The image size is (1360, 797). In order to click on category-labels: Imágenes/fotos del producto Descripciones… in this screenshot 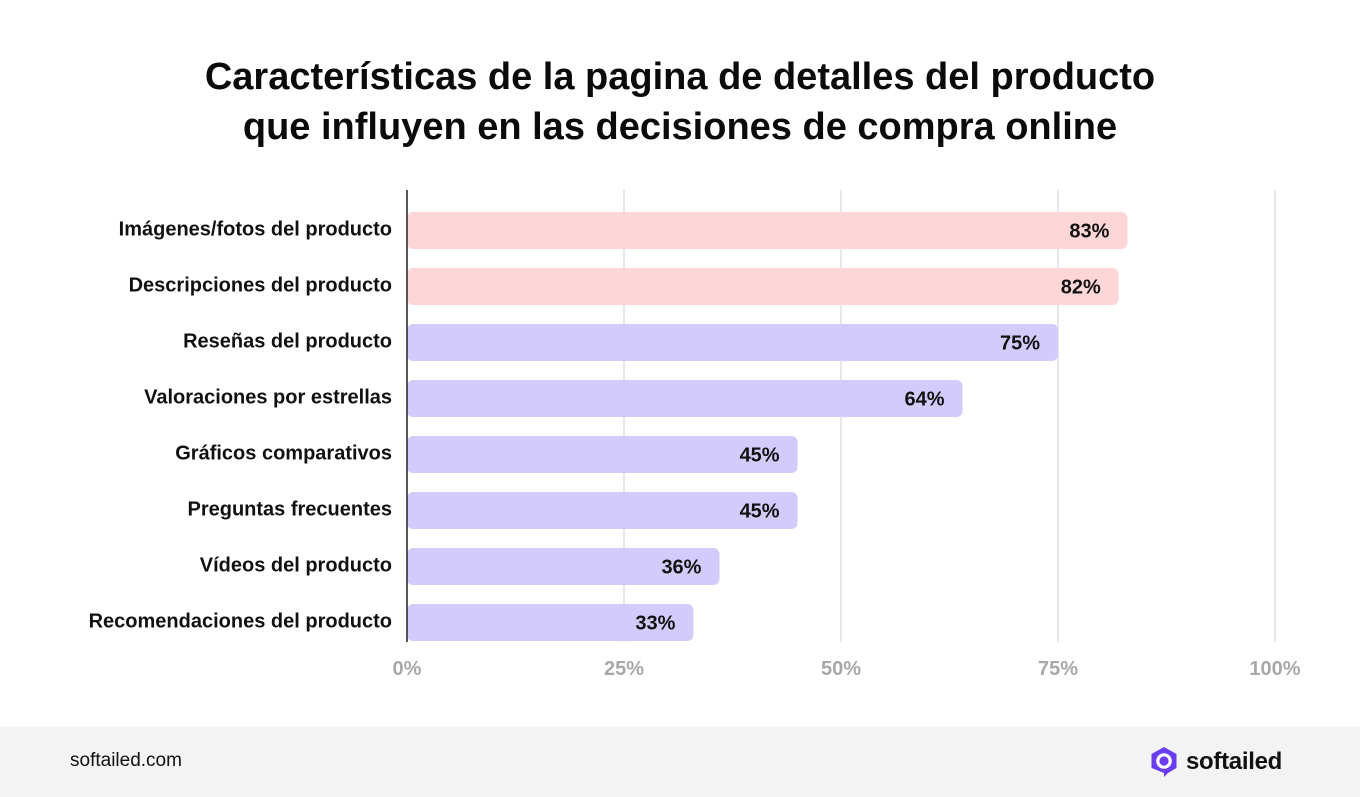, I will do `click(240, 426)`.